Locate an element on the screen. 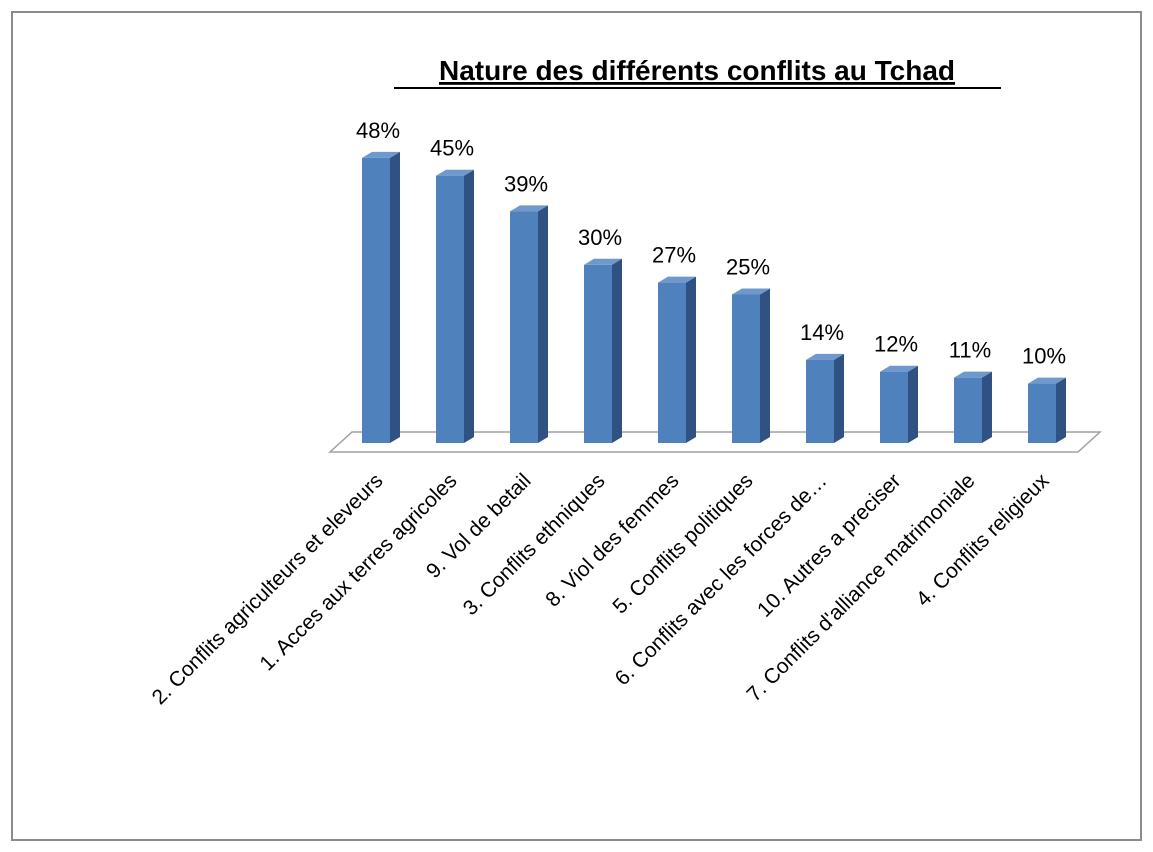 Image resolution: width=1153 pixels, height=852 pixels. value-label: 27% is located at coordinates (674, 255).